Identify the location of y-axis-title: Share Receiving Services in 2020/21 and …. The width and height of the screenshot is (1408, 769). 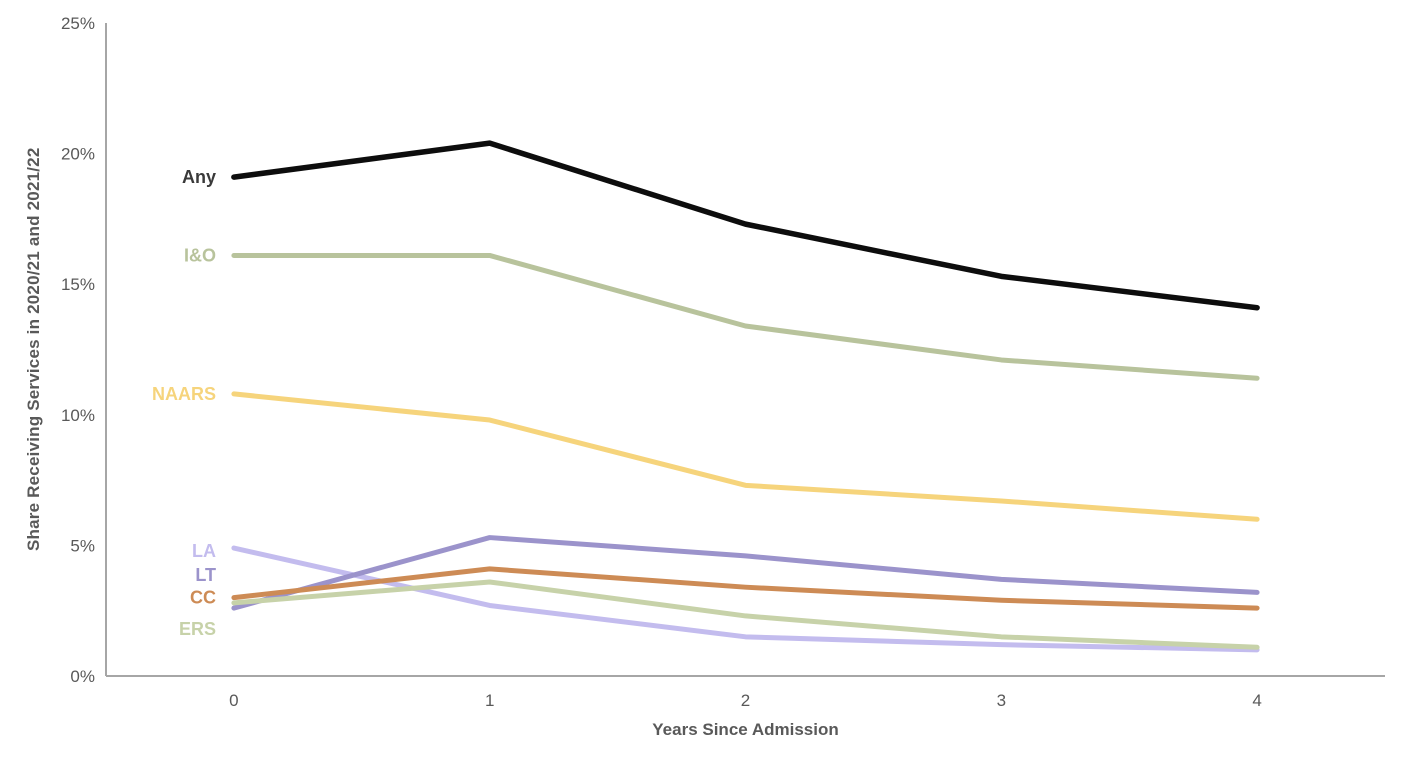
(33, 349).